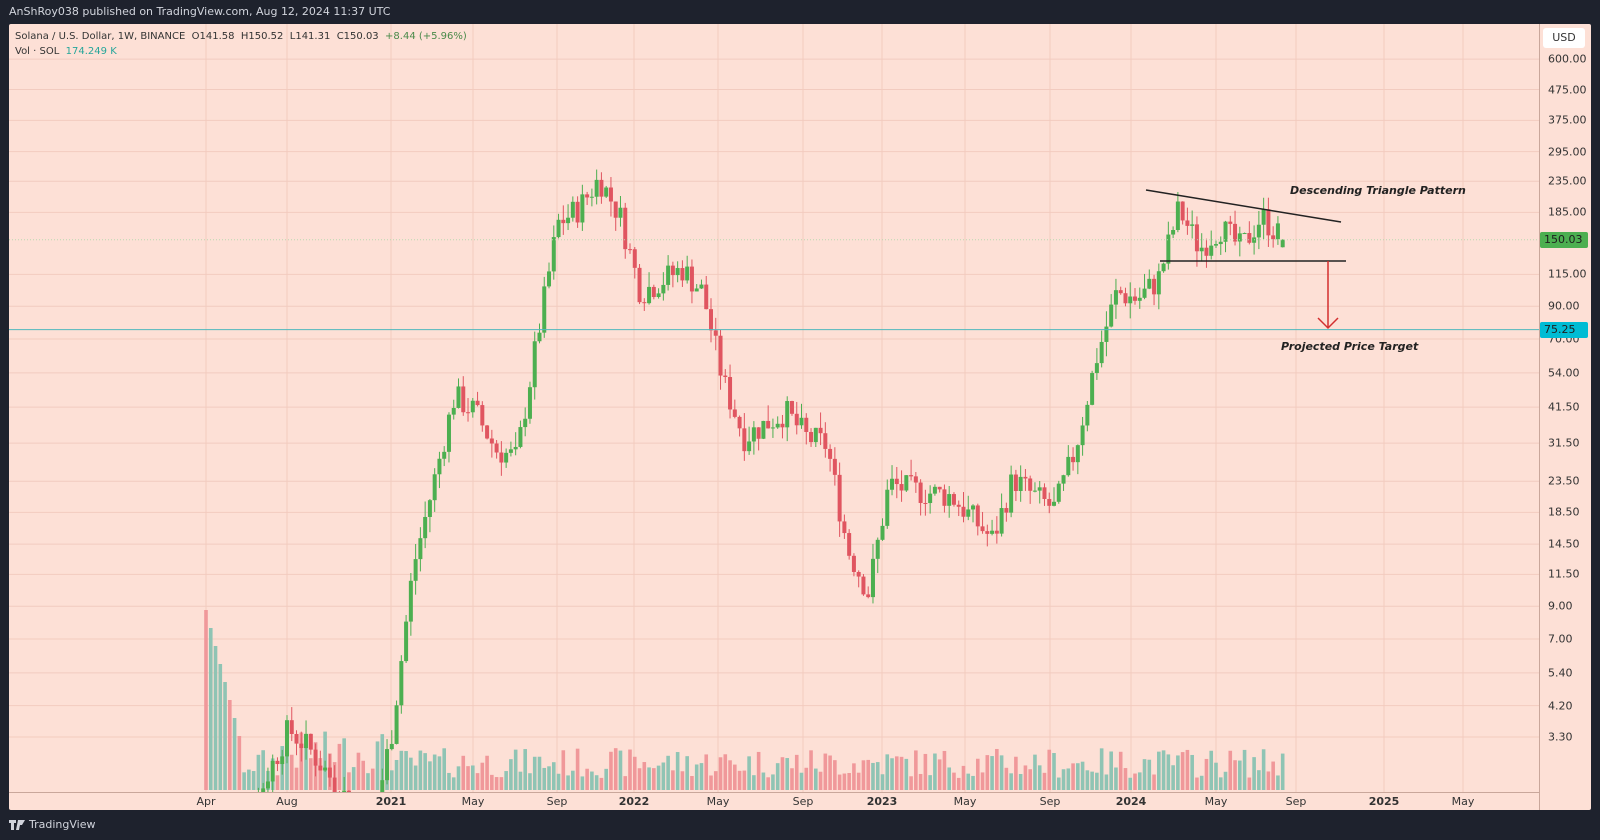 Image resolution: width=1600 pixels, height=840 pixels. Describe the element at coordinates (100, 36) in the screenshot. I see `legend-symbol: Solana / U.S. Dollar, 1W, BINANCE` at that location.